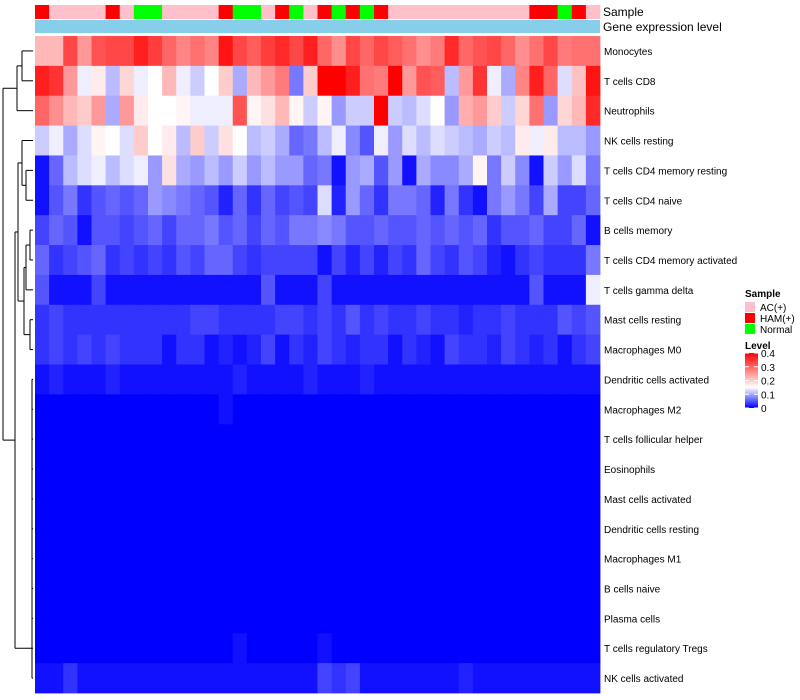  What do you see at coordinates (651, 530) in the screenshot?
I see `row-label: Dendritic cells resting` at bounding box center [651, 530].